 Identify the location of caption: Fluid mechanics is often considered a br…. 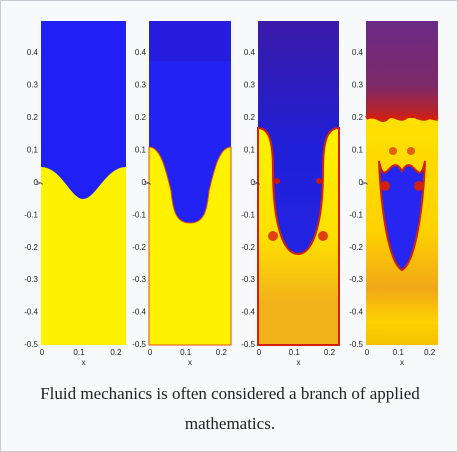
(230, 408).